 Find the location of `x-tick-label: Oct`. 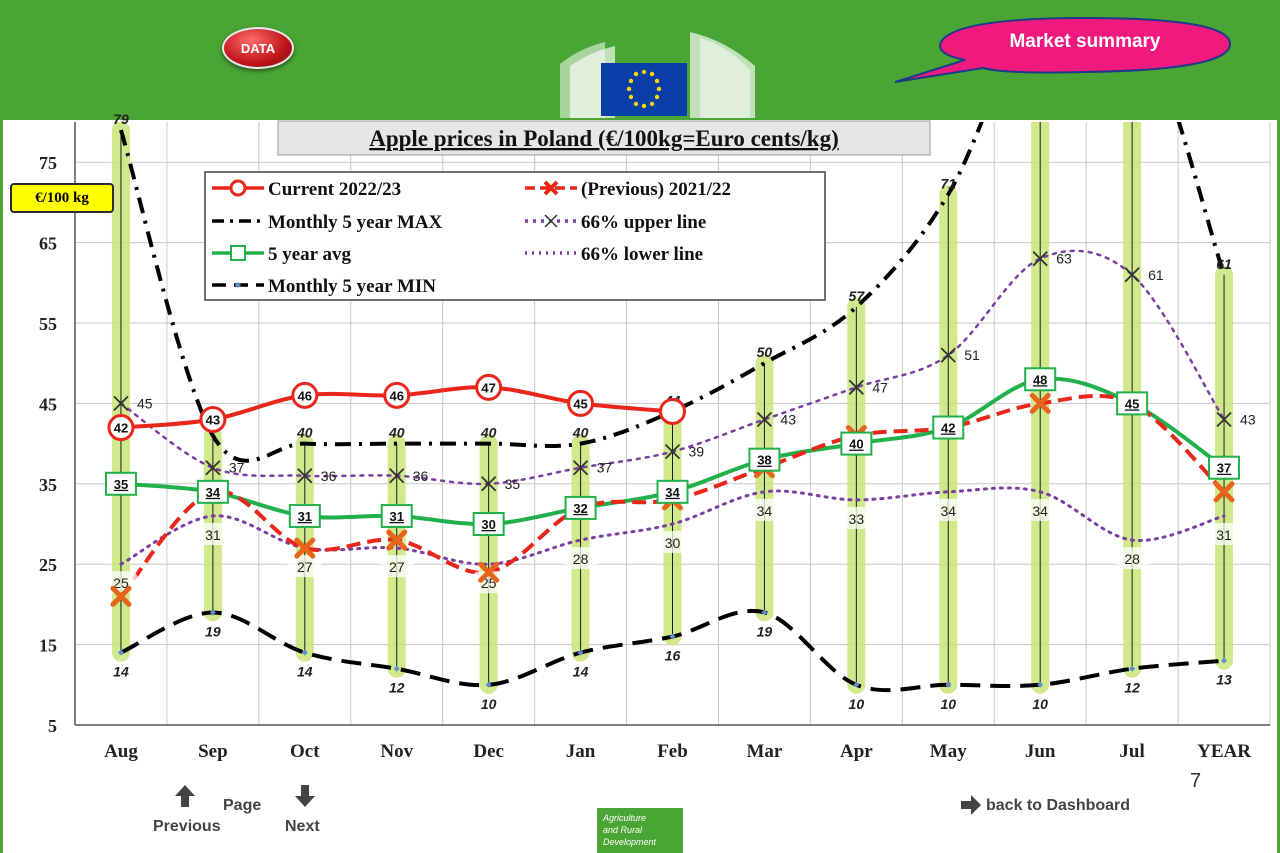

x-tick-label: Oct is located at coordinates (305, 751).